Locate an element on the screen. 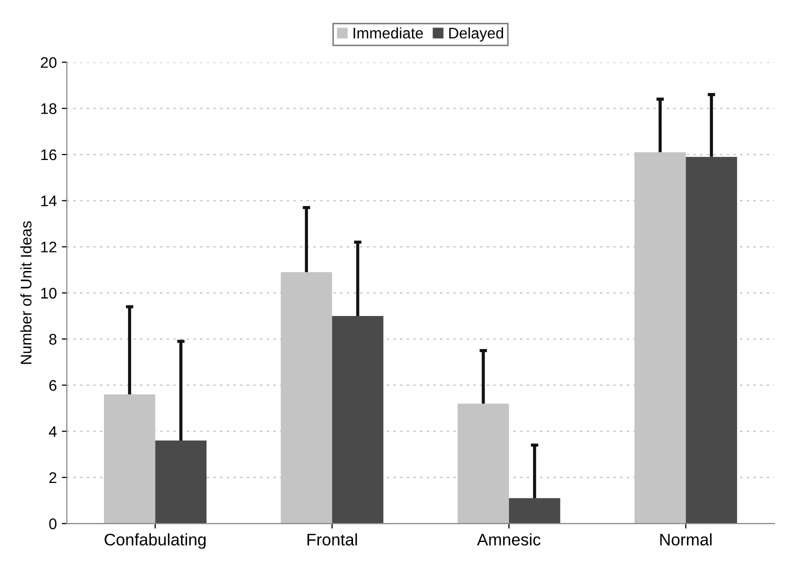  x-tick-label: Normal is located at coordinates (686, 539).